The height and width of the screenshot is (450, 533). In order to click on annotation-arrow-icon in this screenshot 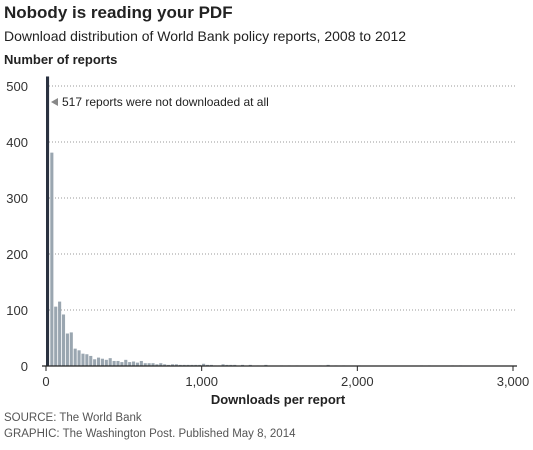, I will do `click(54, 102)`.